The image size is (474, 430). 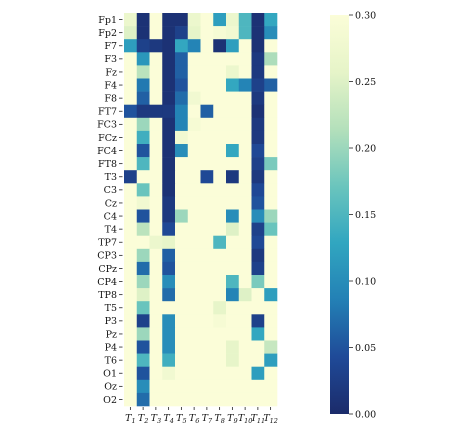 I want to click on row-tick-label: FC3, so click(x=107, y=125).